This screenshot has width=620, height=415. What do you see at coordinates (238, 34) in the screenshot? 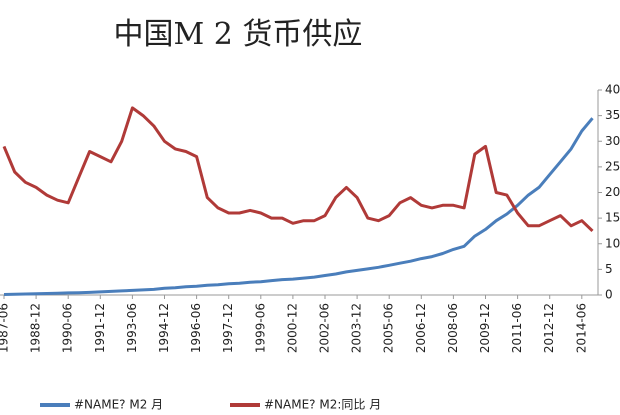
I see `chart-title: 中国M 2 货币供应` at bounding box center [238, 34].